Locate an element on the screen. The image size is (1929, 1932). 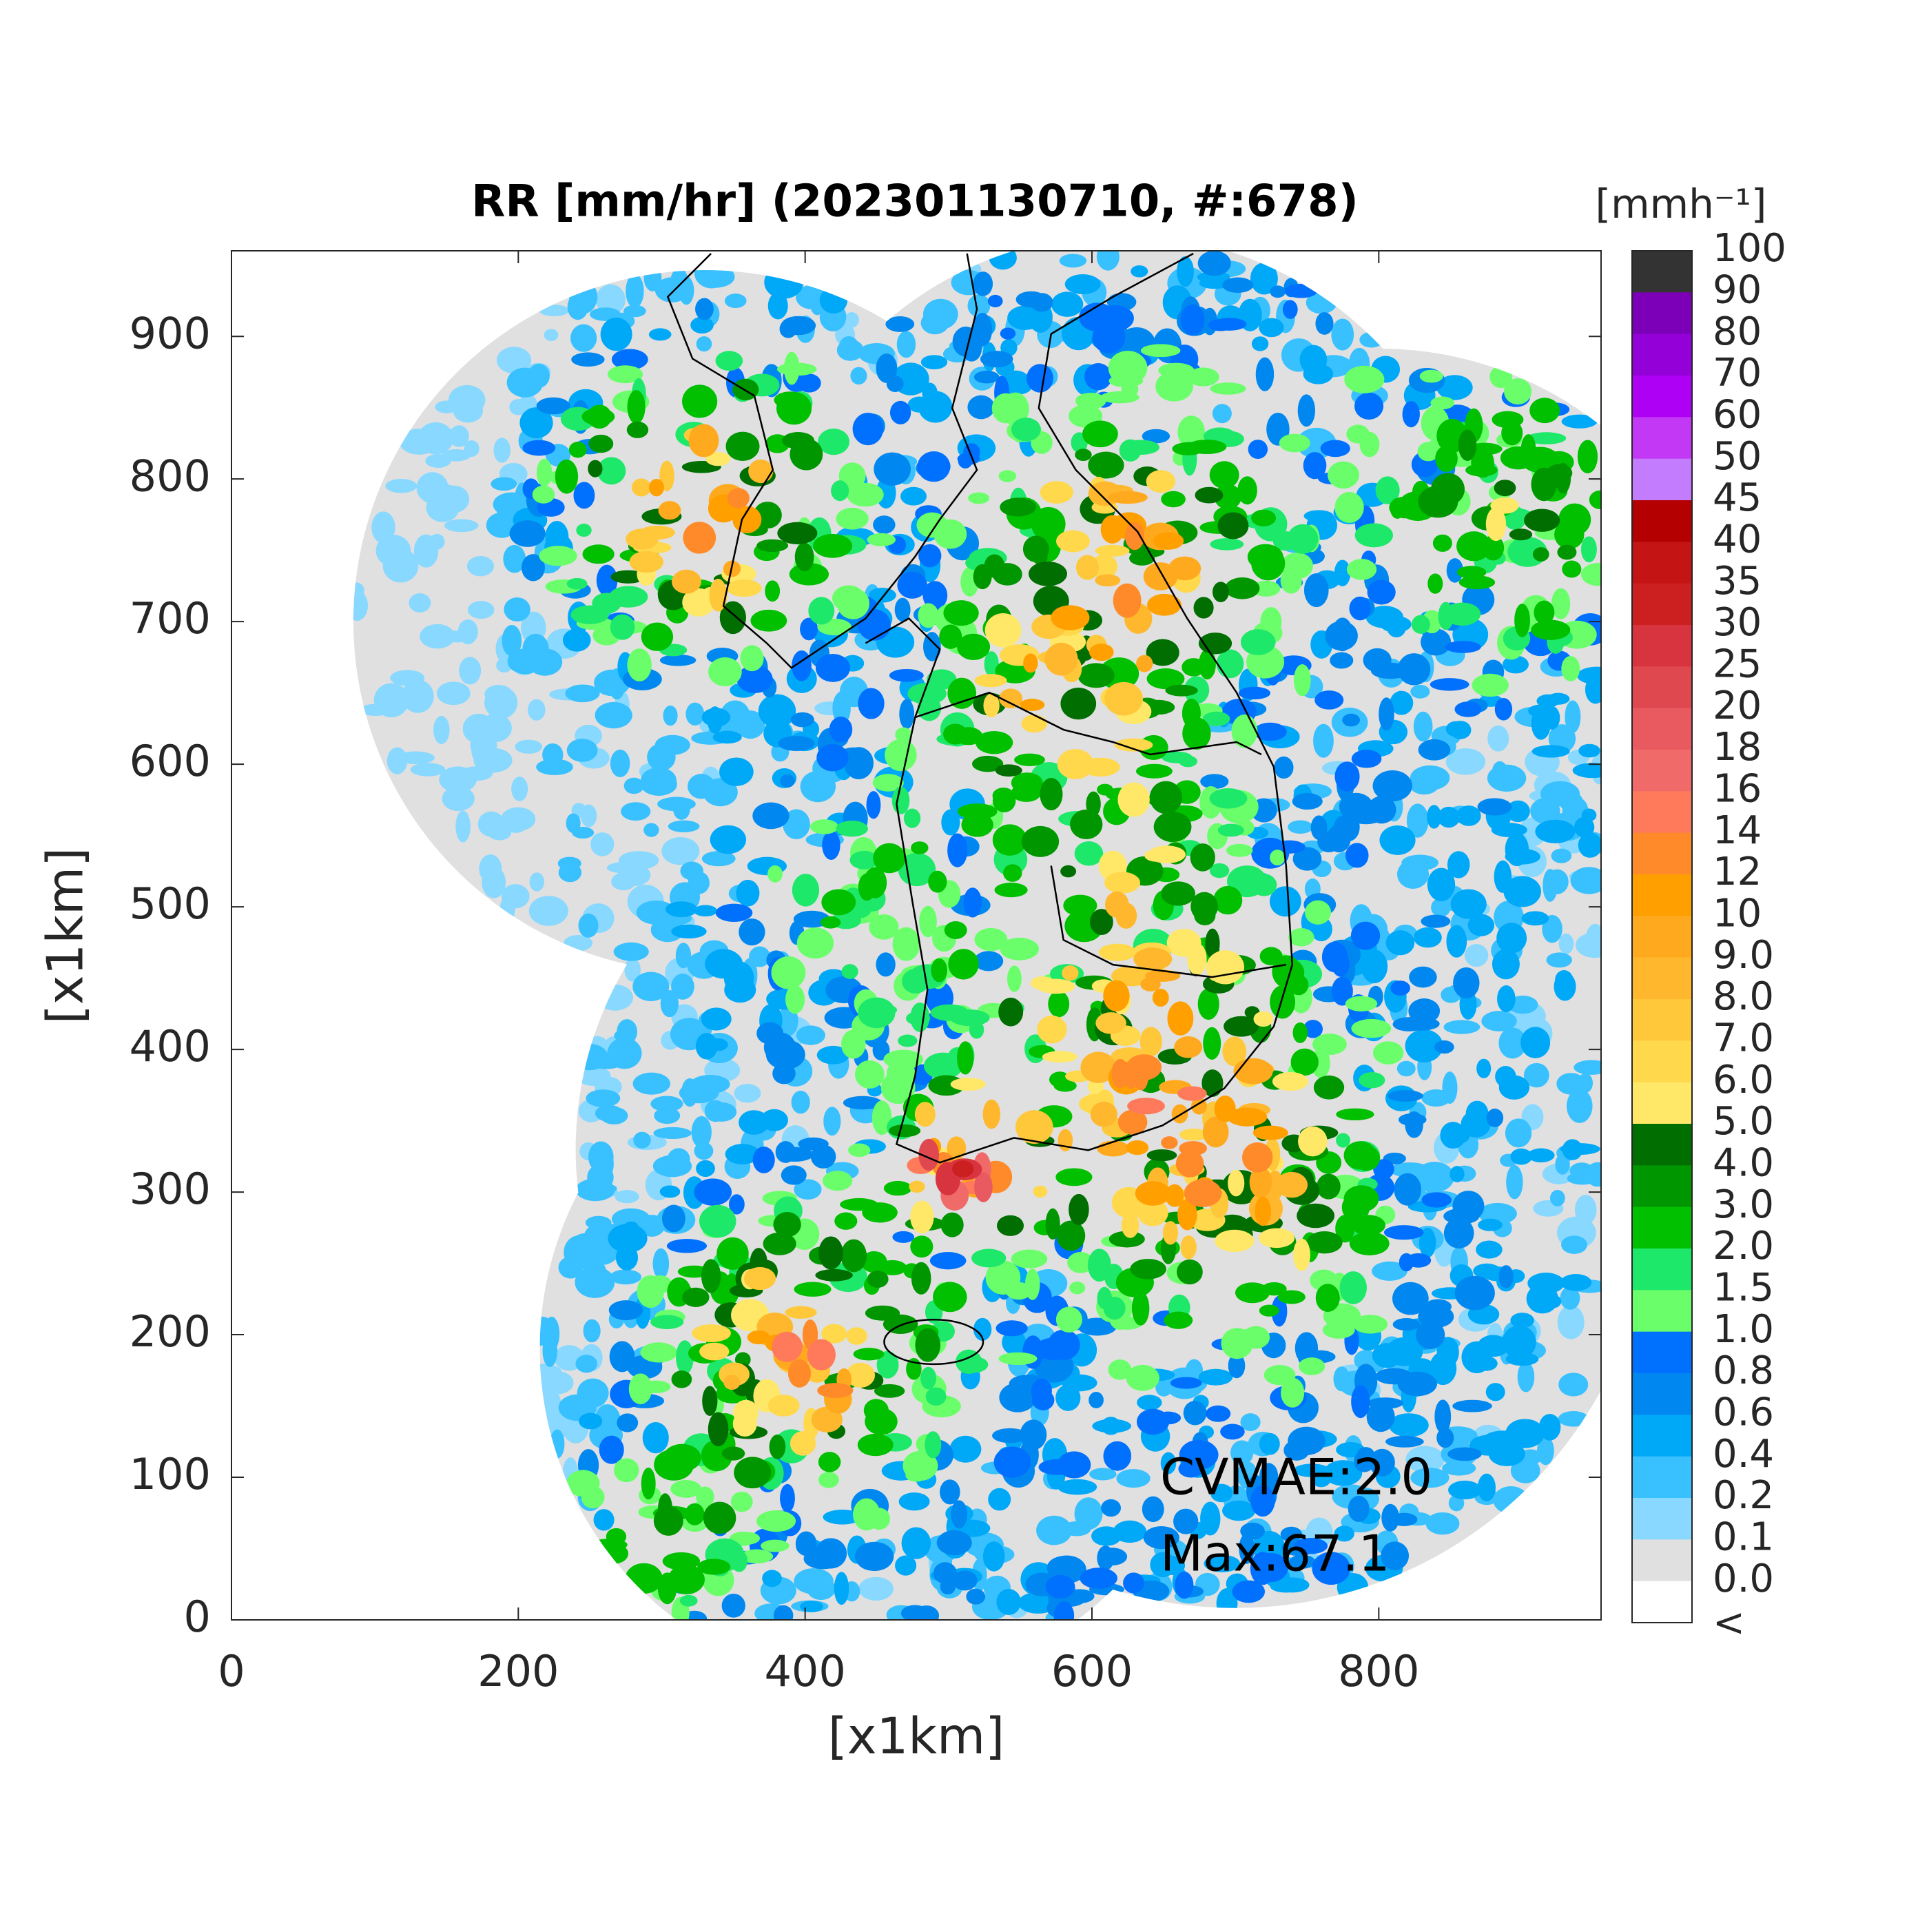
colorbar-tick-label: 45 is located at coordinates (1737, 497).